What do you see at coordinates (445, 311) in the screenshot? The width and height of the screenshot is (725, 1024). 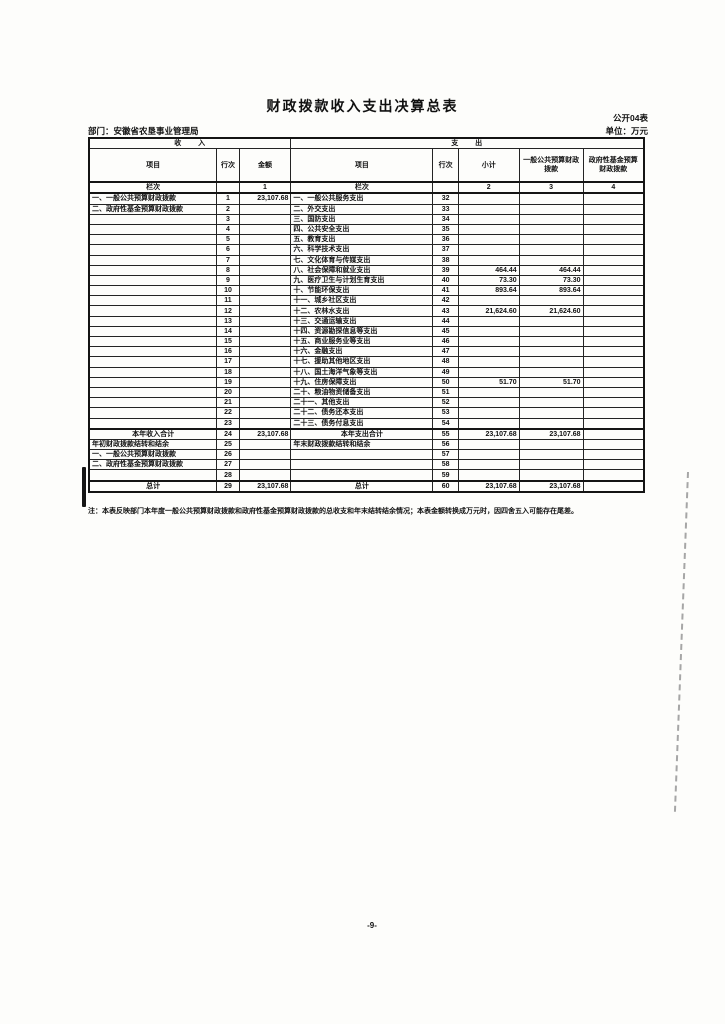 I see `expense-rowno-cell: 43` at bounding box center [445, 311].